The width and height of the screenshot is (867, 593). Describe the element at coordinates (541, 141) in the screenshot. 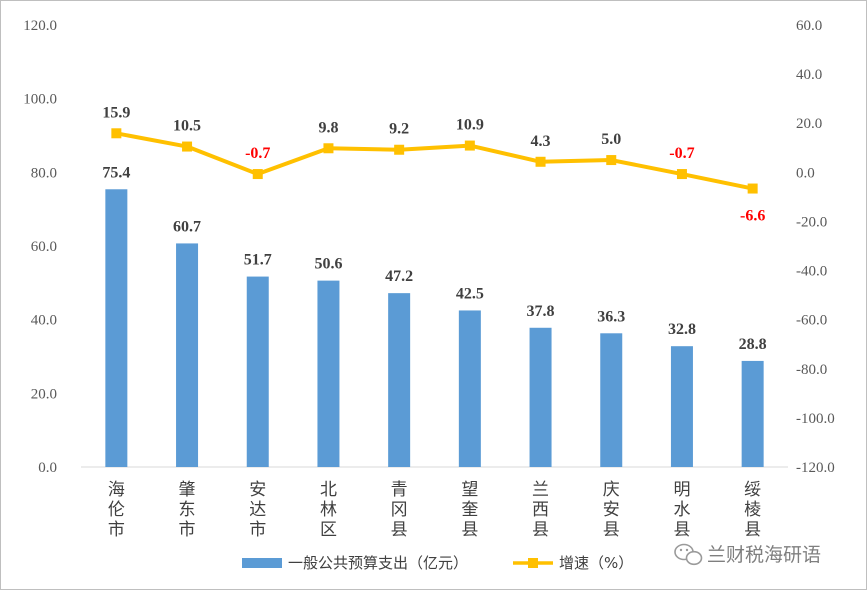

I see `rate-value-label: 4.3` at that location.